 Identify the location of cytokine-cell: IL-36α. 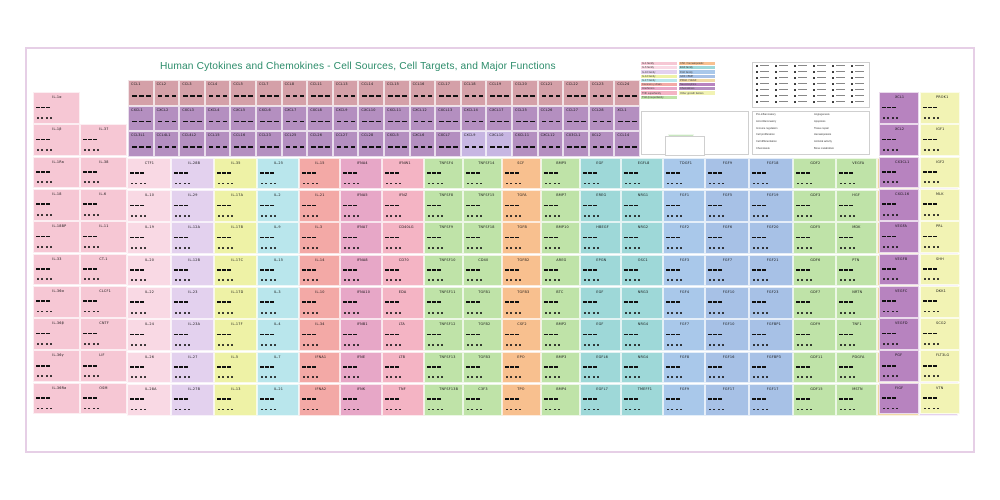
(56, 301).